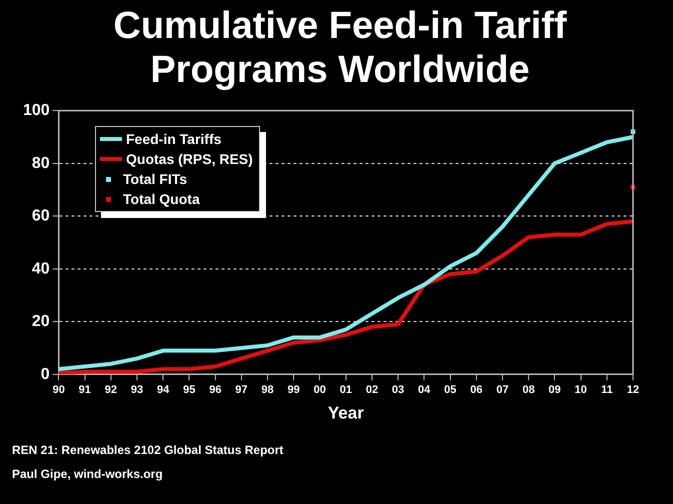 Image resolution: width=673 pixels, height=504 pixels. What do you see at coordinates (607, 390) in the screenshot?
I see `x-tick-label: 11` at bounding box center [607, 390].